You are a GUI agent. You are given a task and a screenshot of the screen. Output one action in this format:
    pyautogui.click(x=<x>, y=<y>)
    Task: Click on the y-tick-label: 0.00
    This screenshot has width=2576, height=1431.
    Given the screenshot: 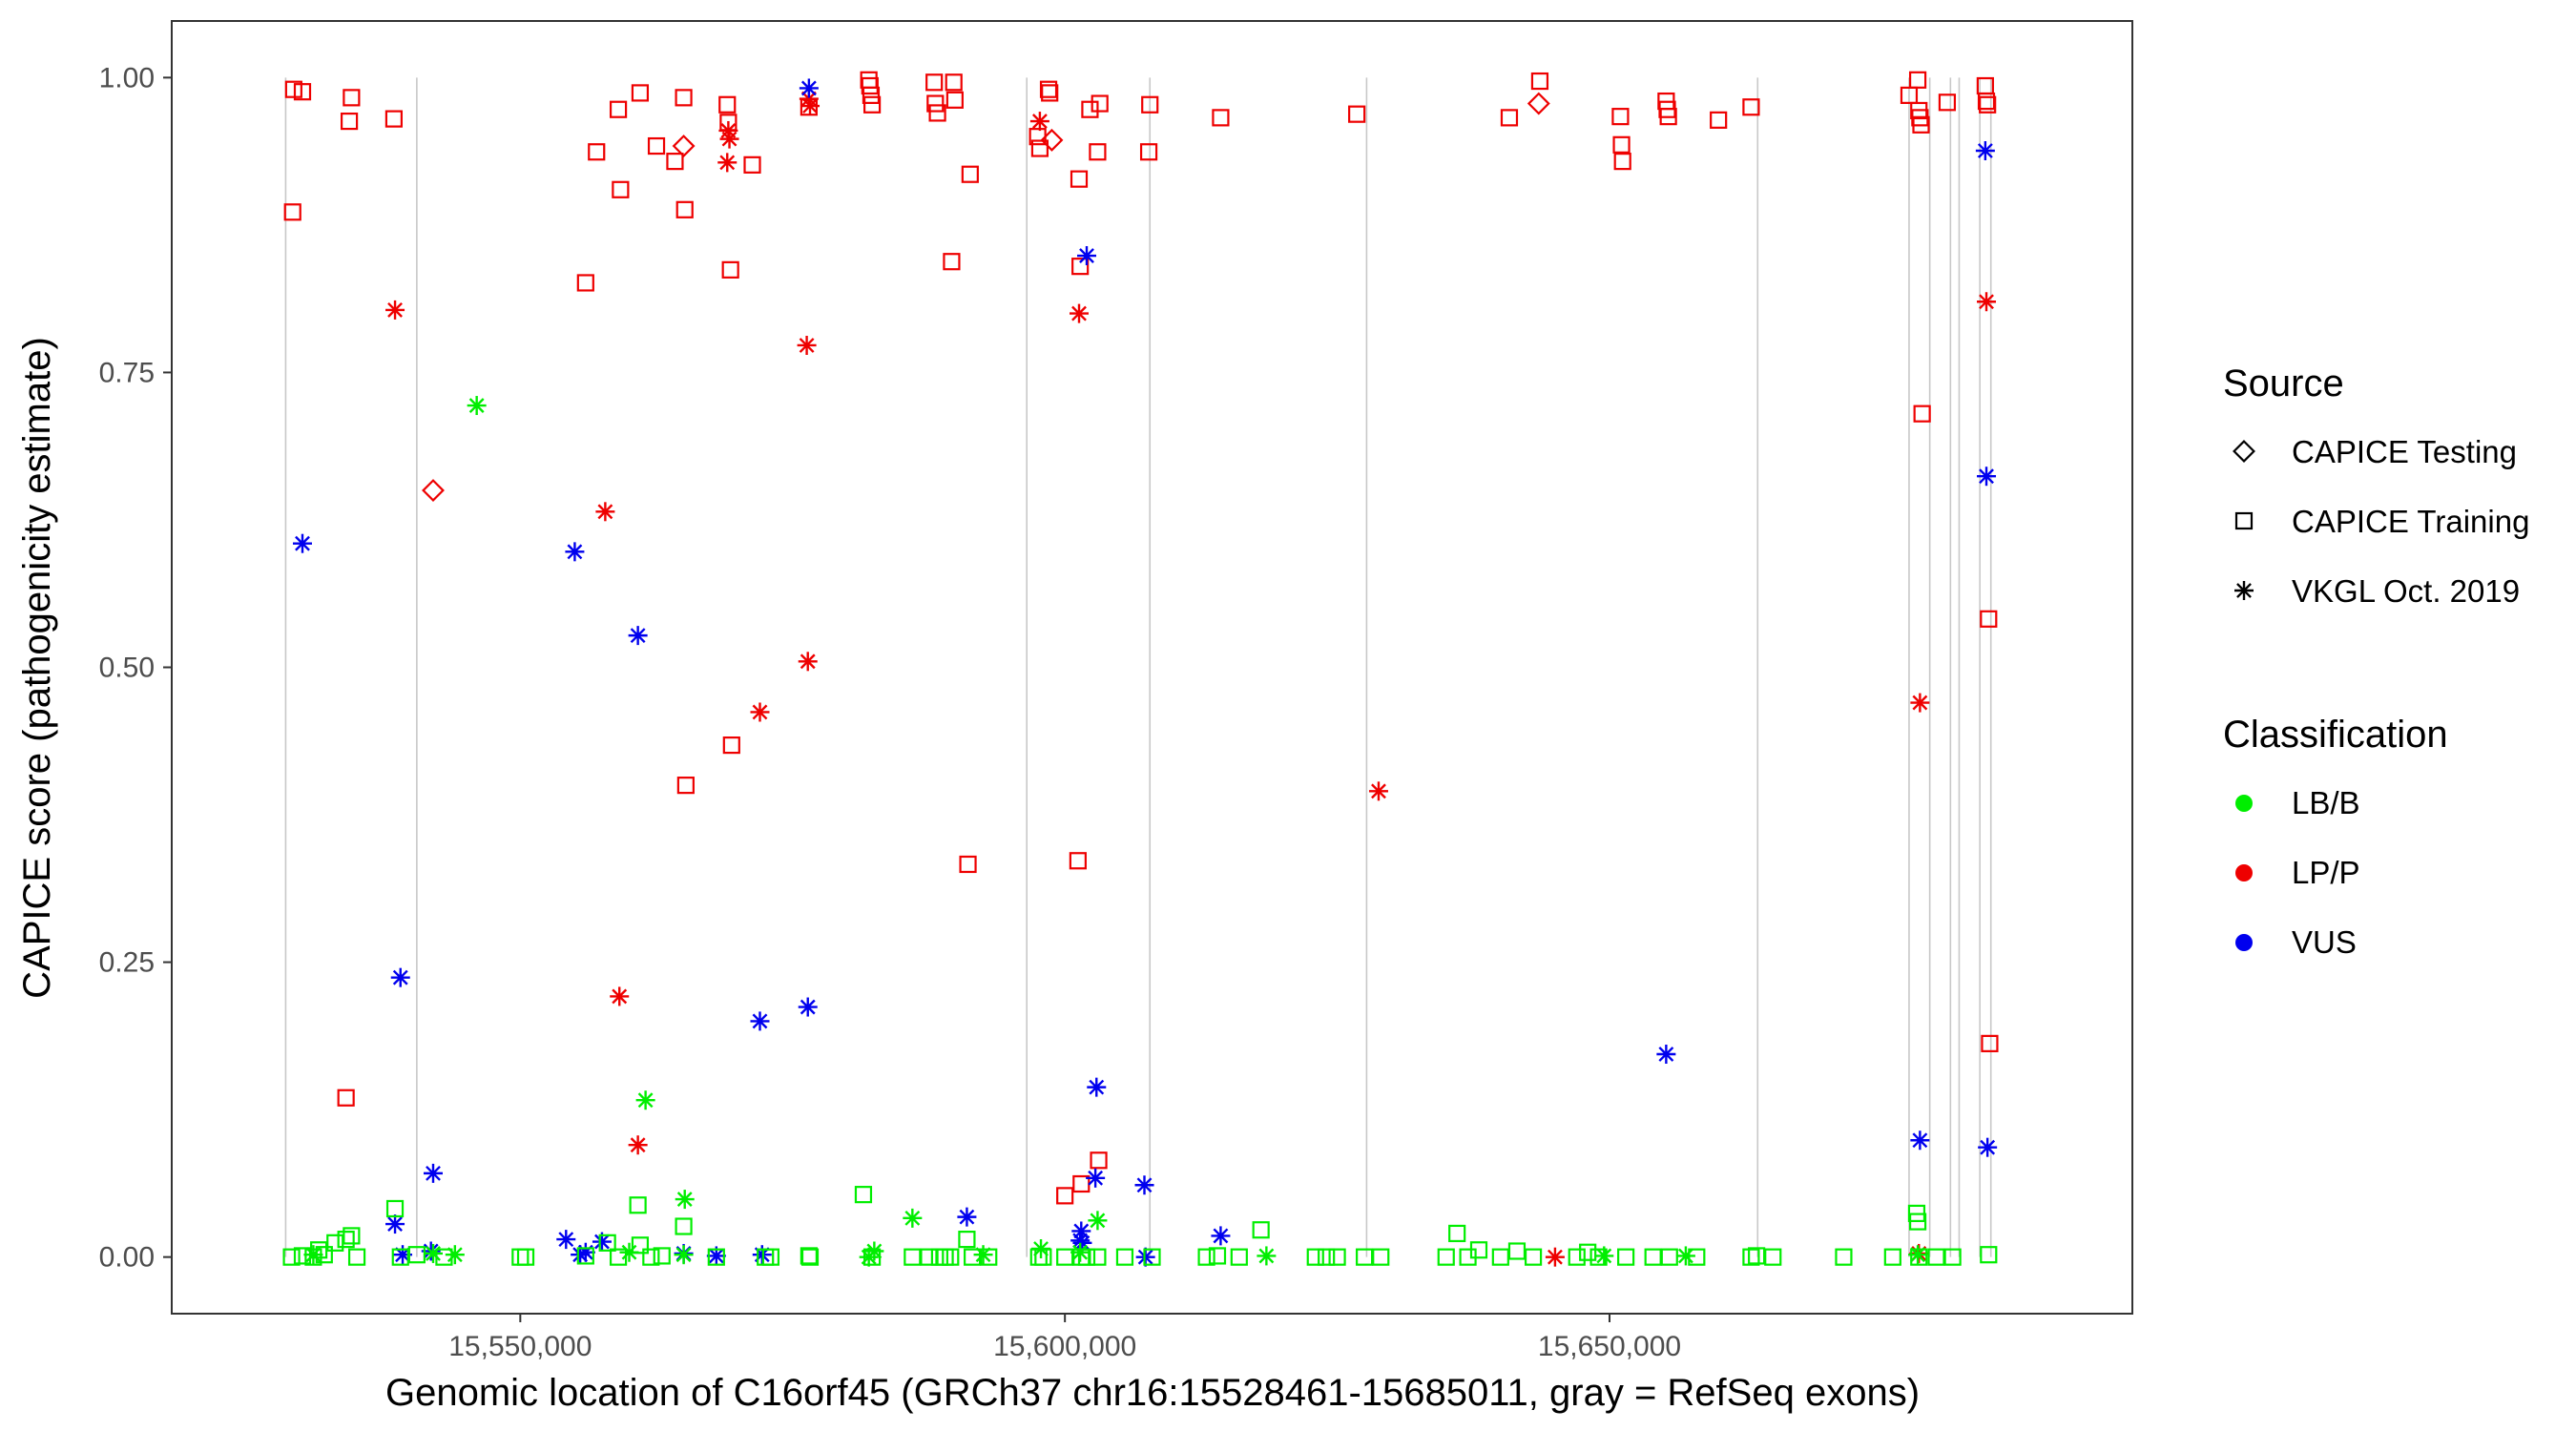 What is the action you would take?
    pyautogui.click(x=127, y=1258)
    